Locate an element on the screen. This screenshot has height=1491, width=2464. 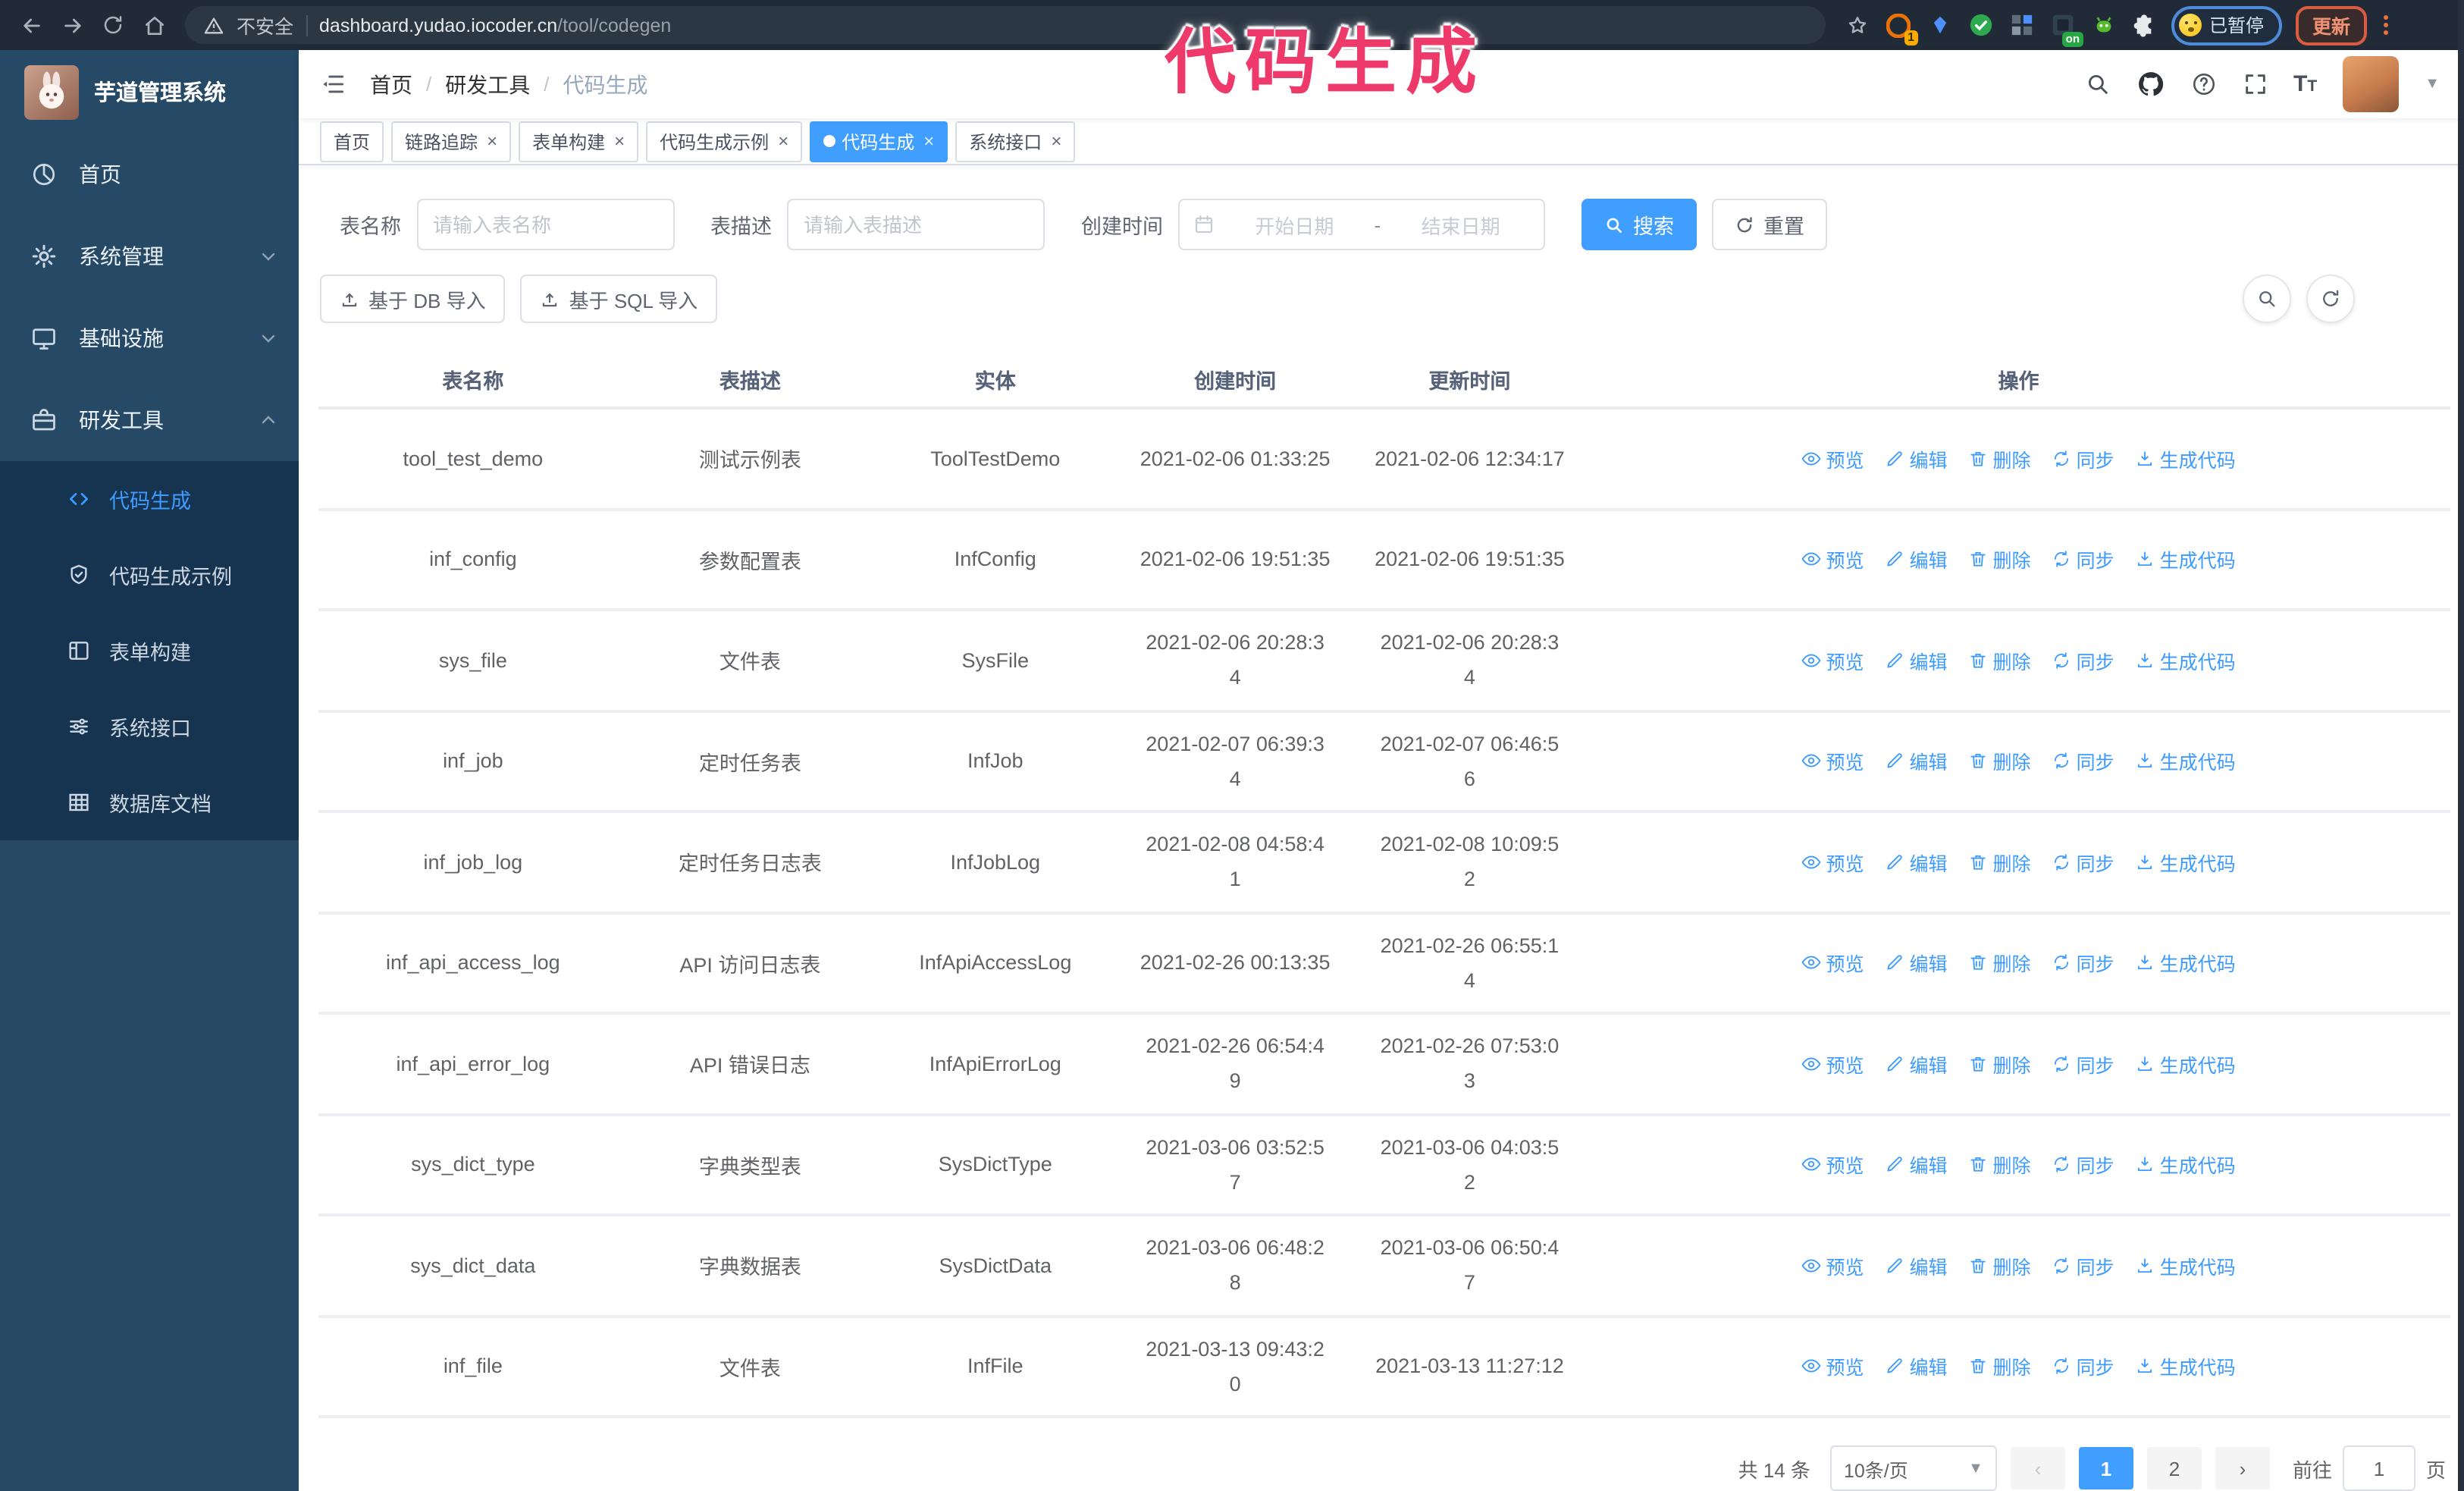
table-name-input is located at coordinates (545, 224).